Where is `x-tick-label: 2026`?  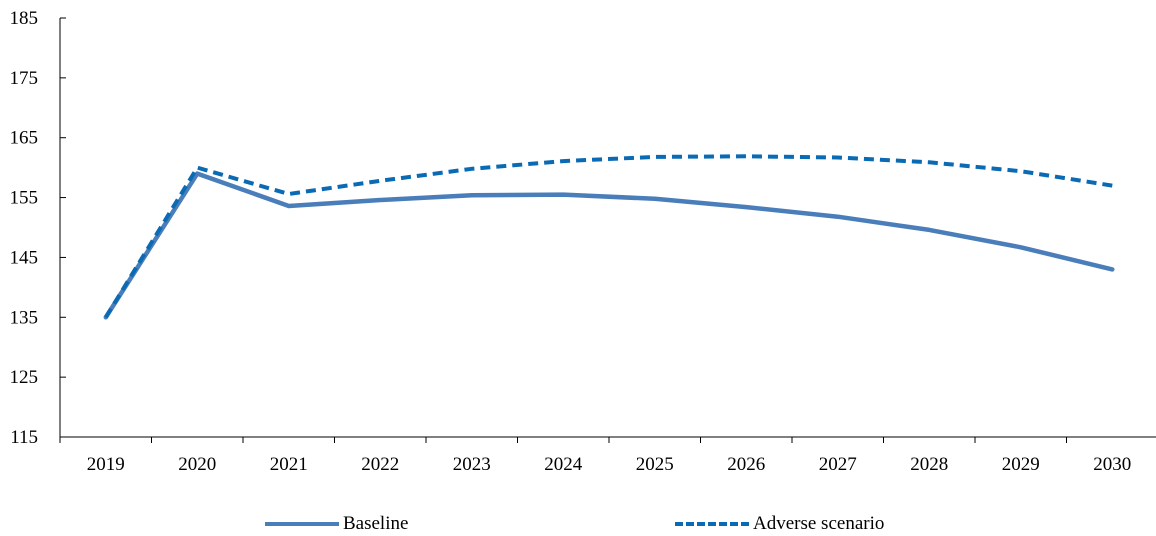 x-tick-label: 2026 is located at coordinates (746, 464).